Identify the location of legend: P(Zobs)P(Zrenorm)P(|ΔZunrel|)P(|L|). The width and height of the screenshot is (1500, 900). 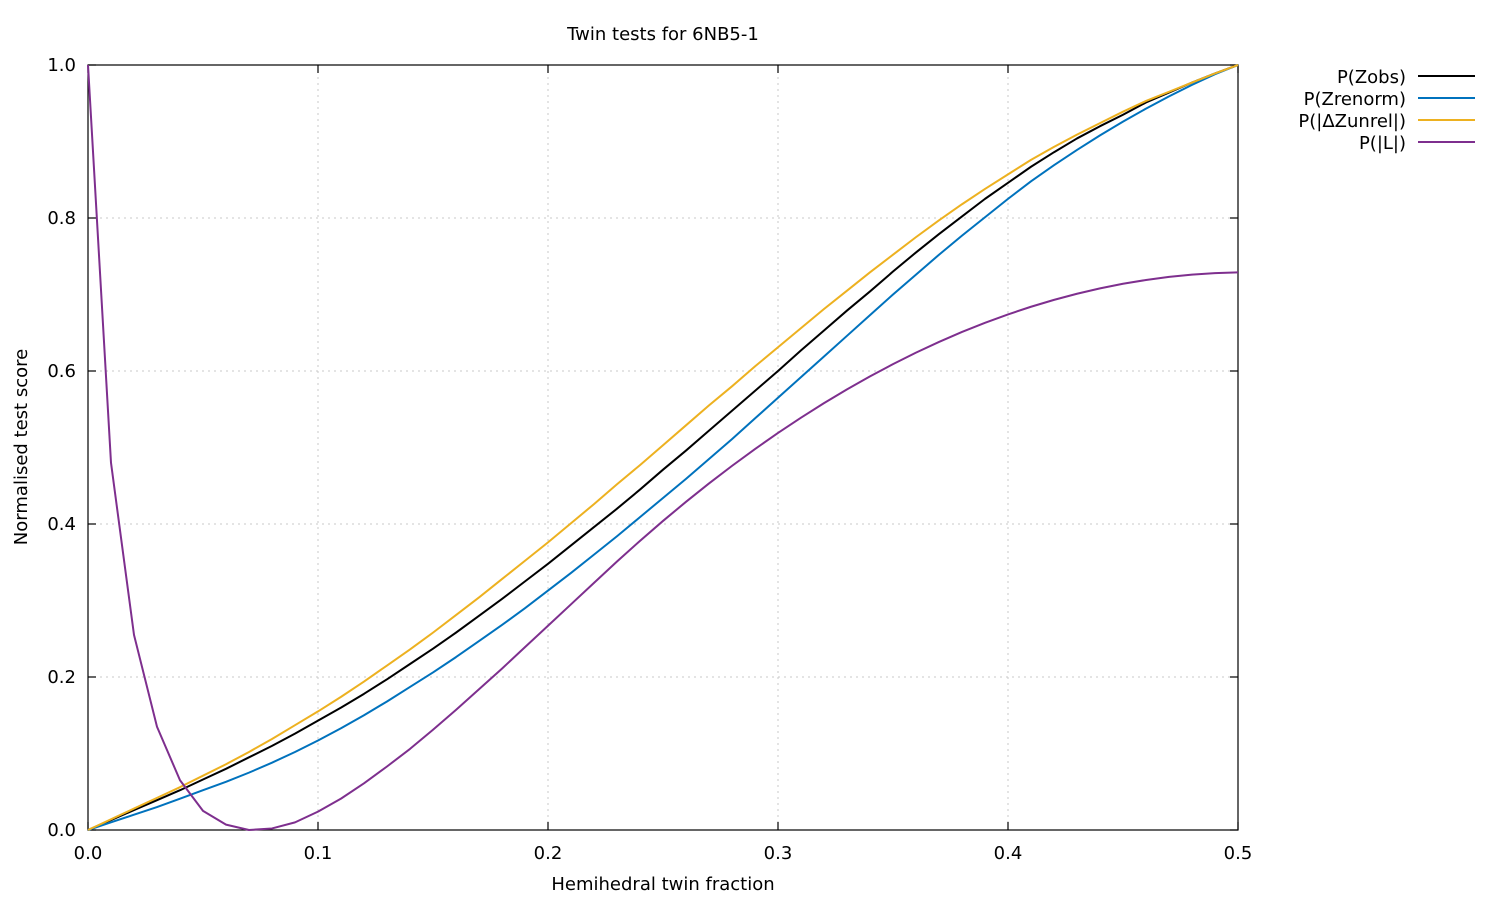
(1386, 110).